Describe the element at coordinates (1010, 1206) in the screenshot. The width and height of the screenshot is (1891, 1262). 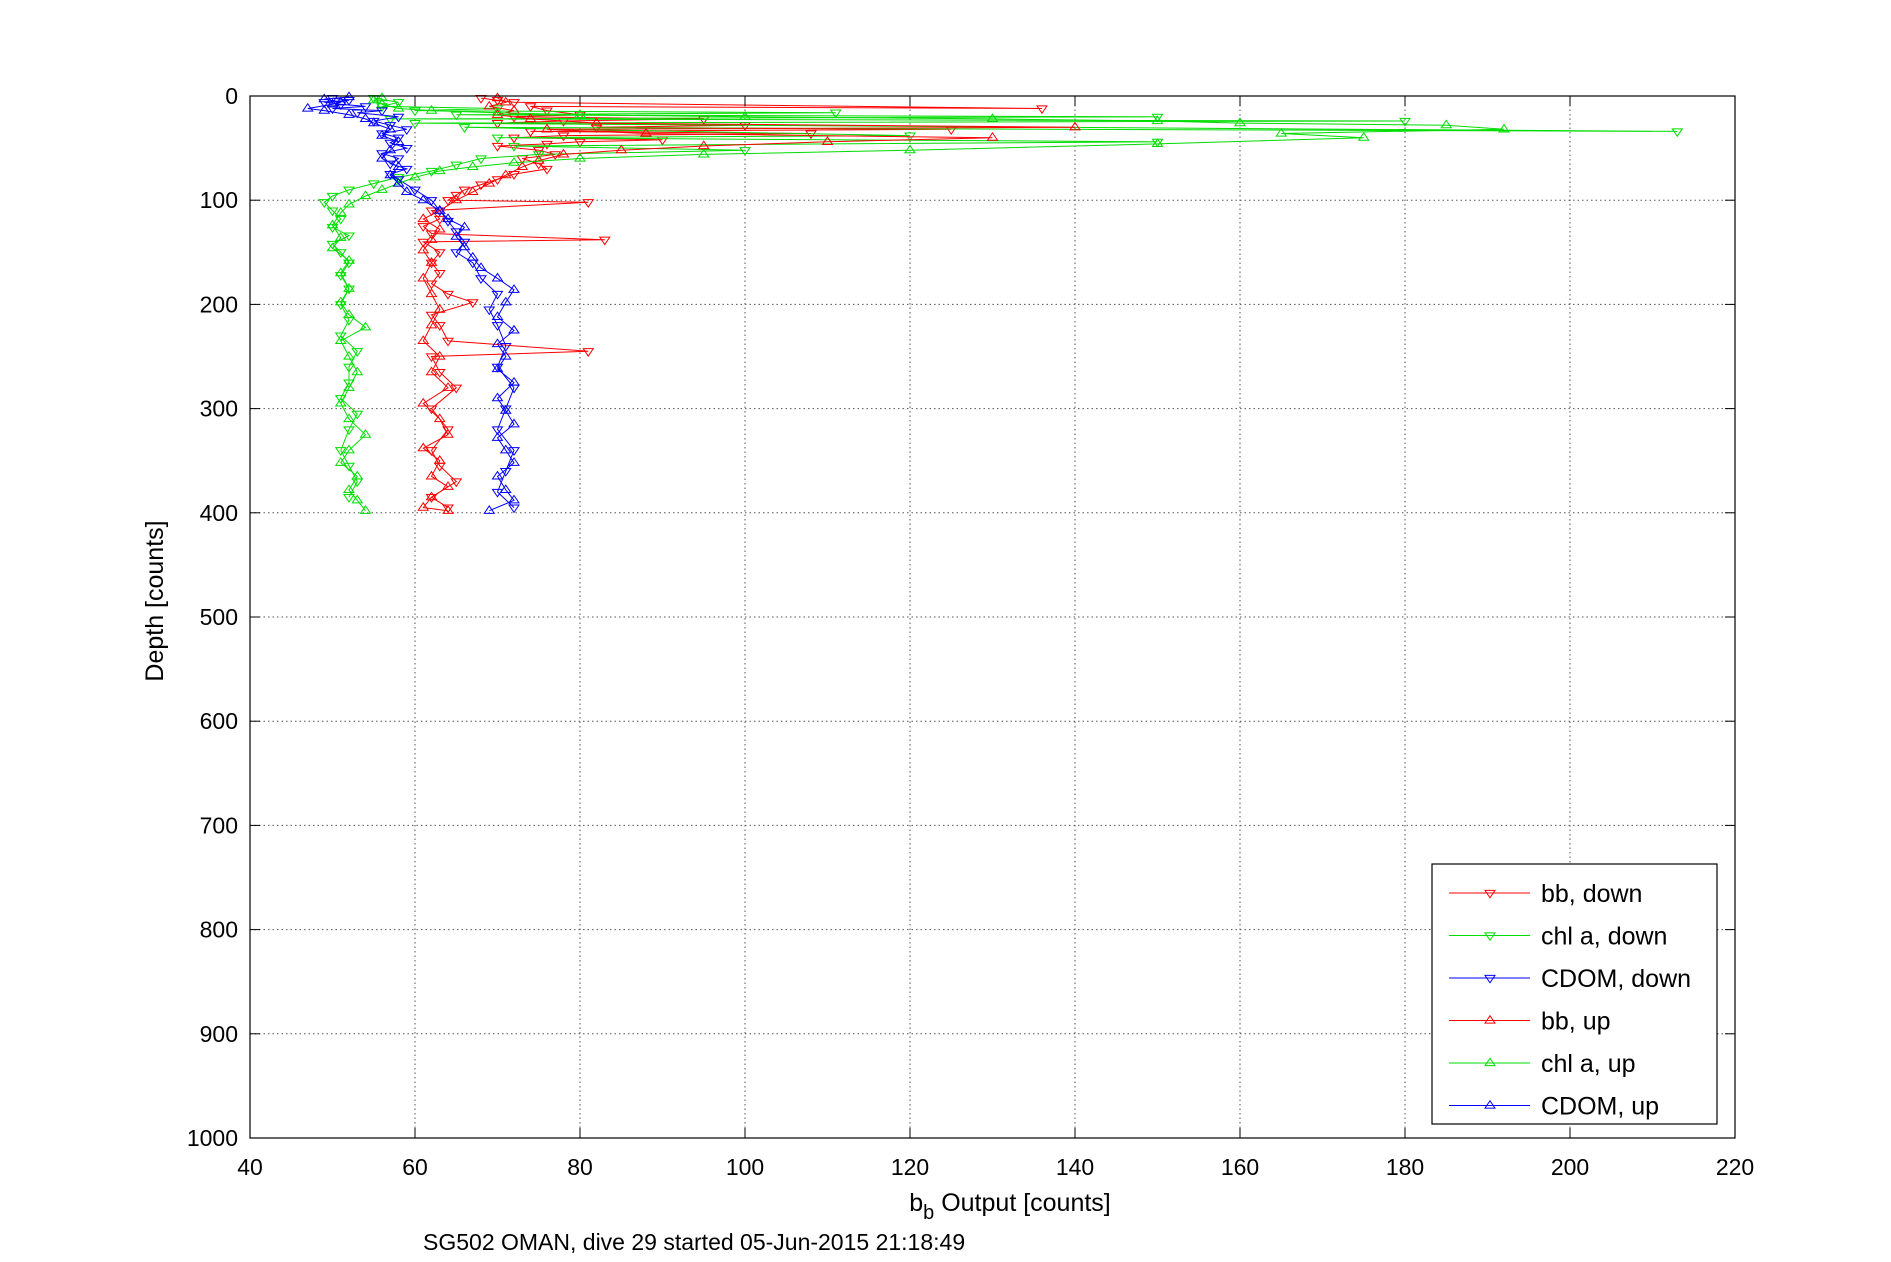
I see `x-axis-label: bb Output [counts]` at that location.